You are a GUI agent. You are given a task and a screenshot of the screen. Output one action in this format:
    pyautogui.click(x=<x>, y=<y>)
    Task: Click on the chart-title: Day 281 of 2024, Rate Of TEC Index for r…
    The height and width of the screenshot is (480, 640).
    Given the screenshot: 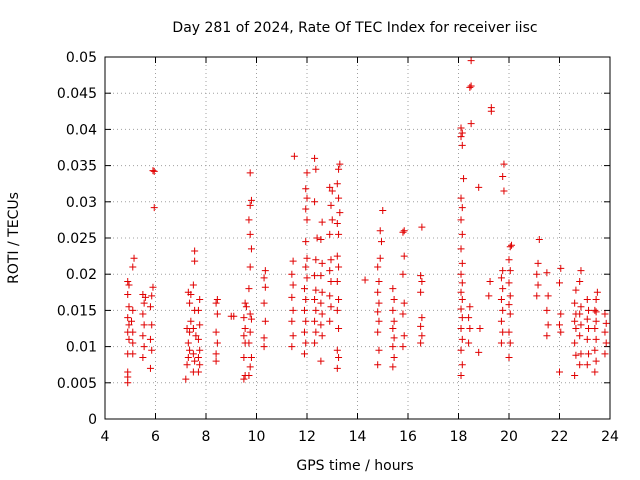 What is the action you would take?
    pyautogui.click(x=354, y=28)
    